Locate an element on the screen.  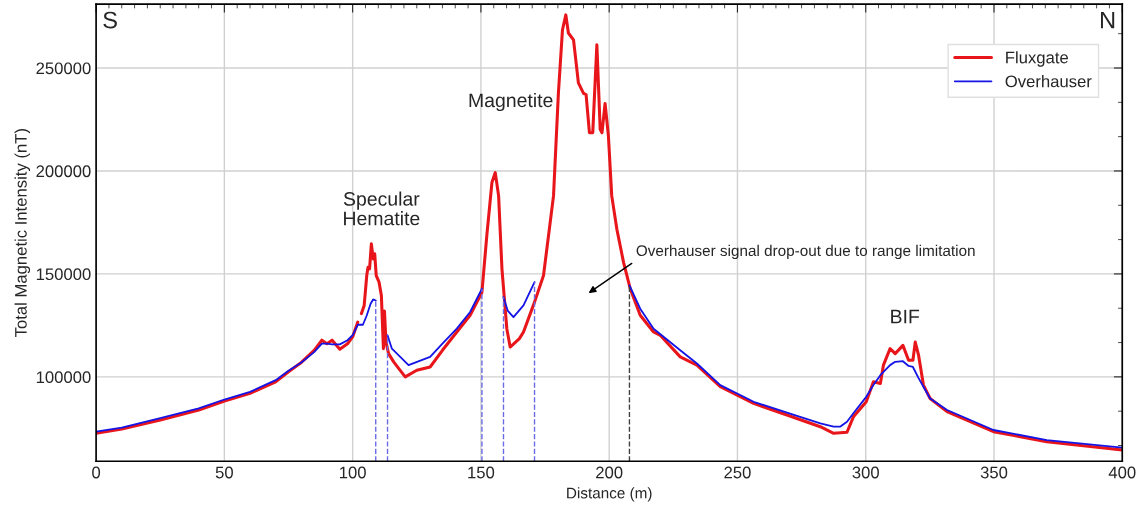
annotation: BIF is located at coordinates (905, 316).